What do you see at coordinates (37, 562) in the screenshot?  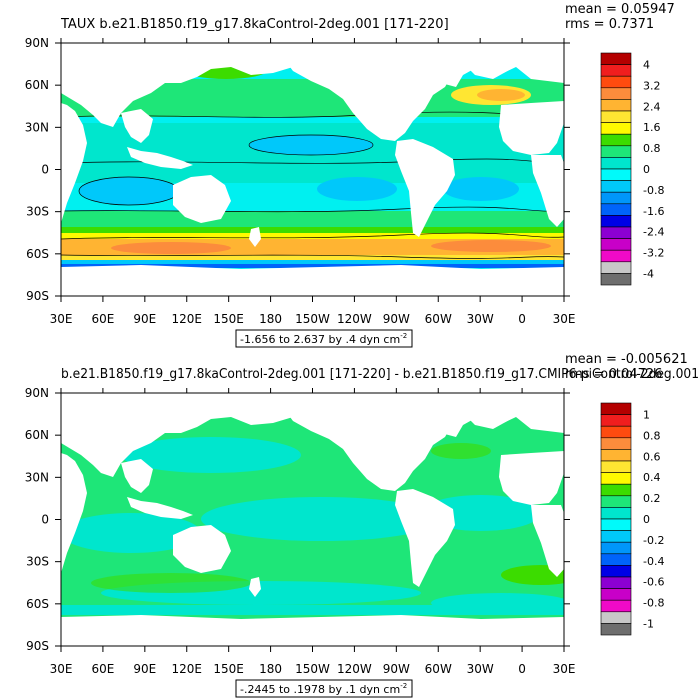 I see `lat-tick-label: 30S` at bounding box center [37, 562].